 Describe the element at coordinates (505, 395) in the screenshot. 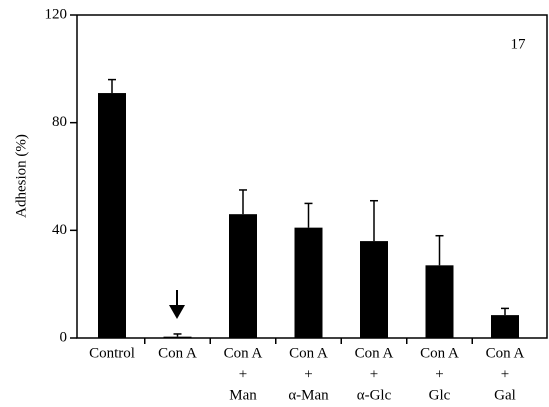

I see `x-tick-label: Gal` at that location.